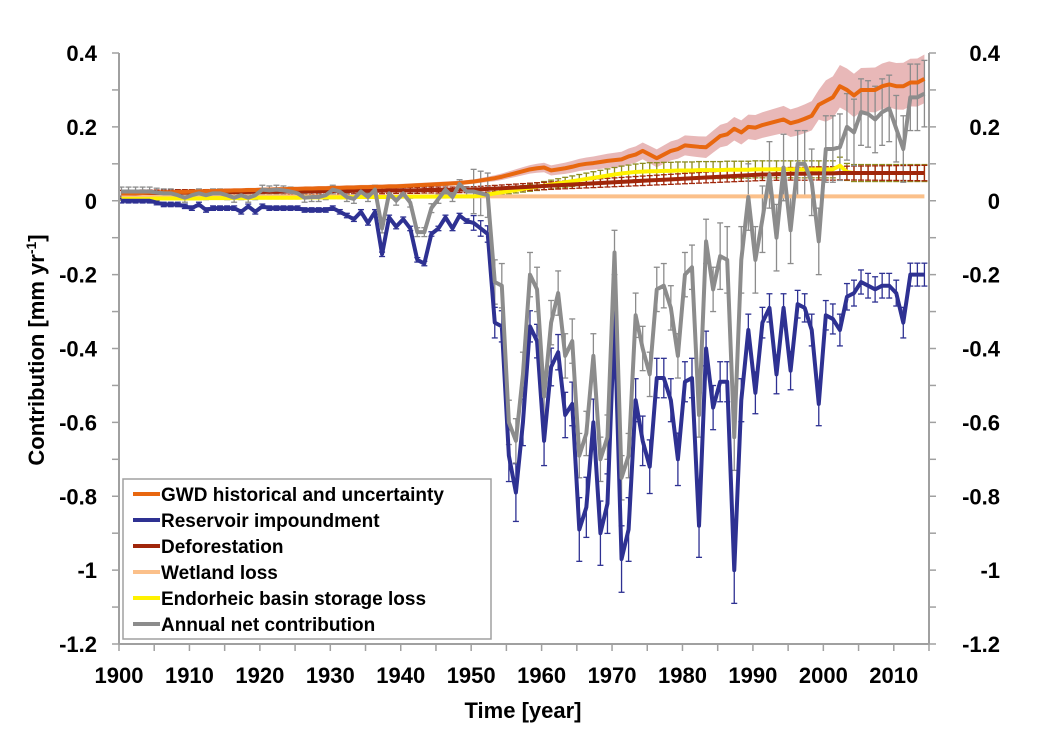 Image resolution: width=1050 pixels, height=738 pixels. Describe the element at coordinates (893, 675) in the screenshot. I see `x-tick-label: 2010` at that location.